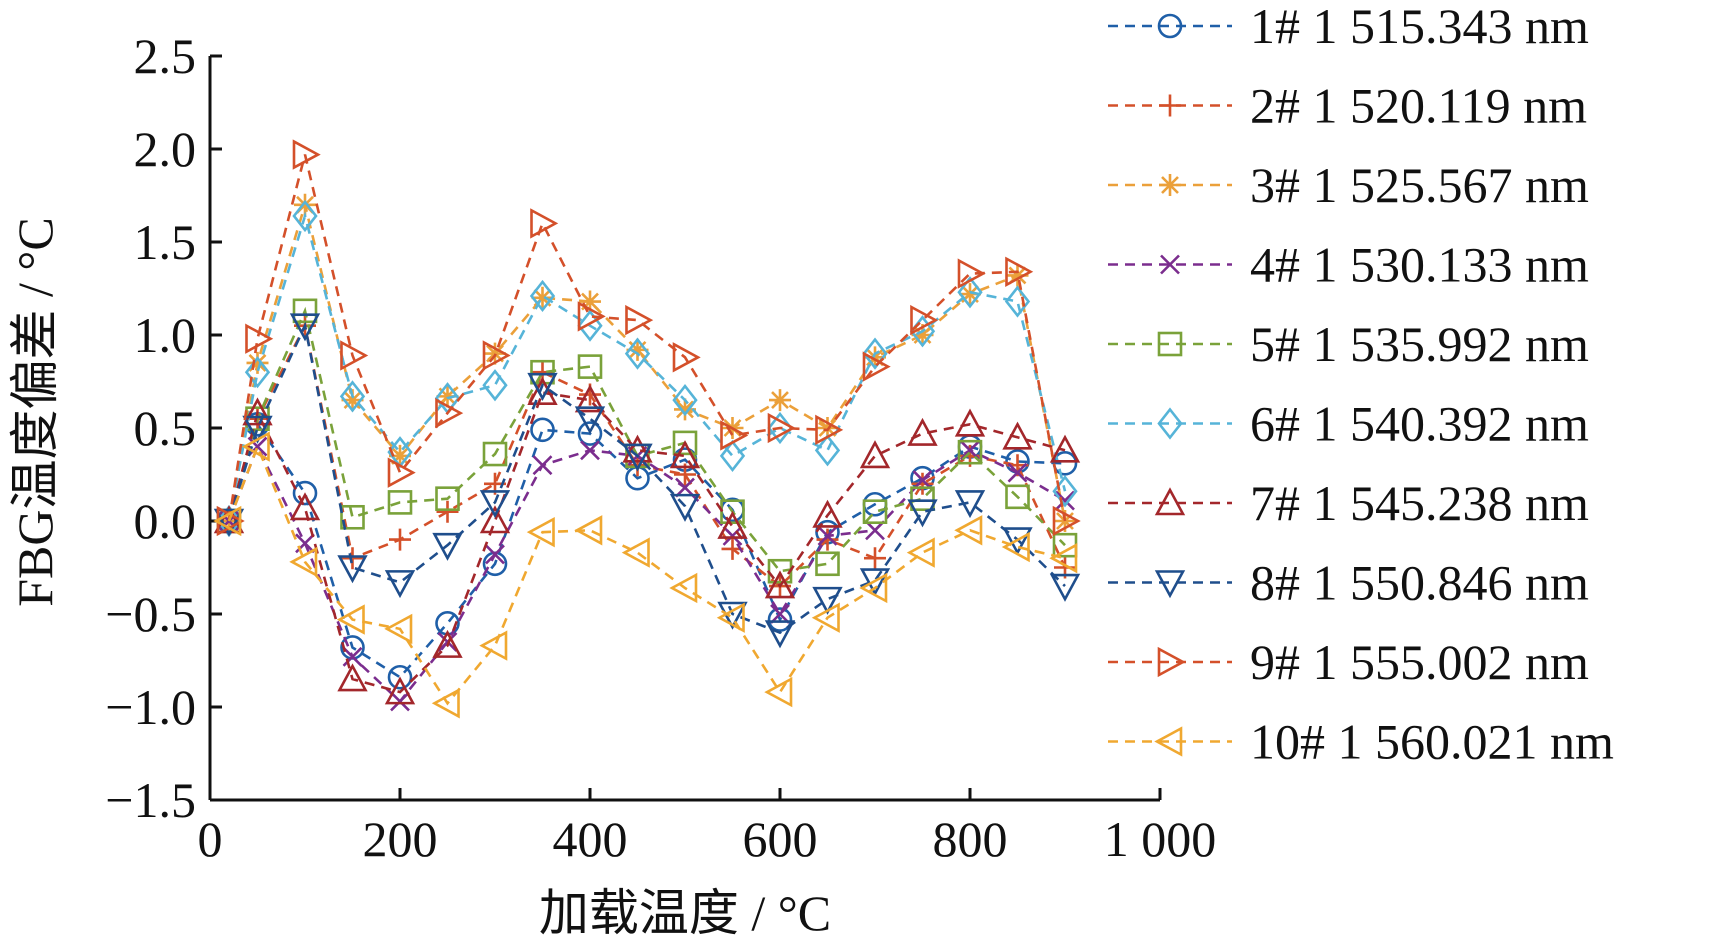 This screenshot has height=944, width=1733. What do you see at coordinates (210, 839) in the screenshot?
I see `x-tick-label: 0` at bounding box center [210, 839].